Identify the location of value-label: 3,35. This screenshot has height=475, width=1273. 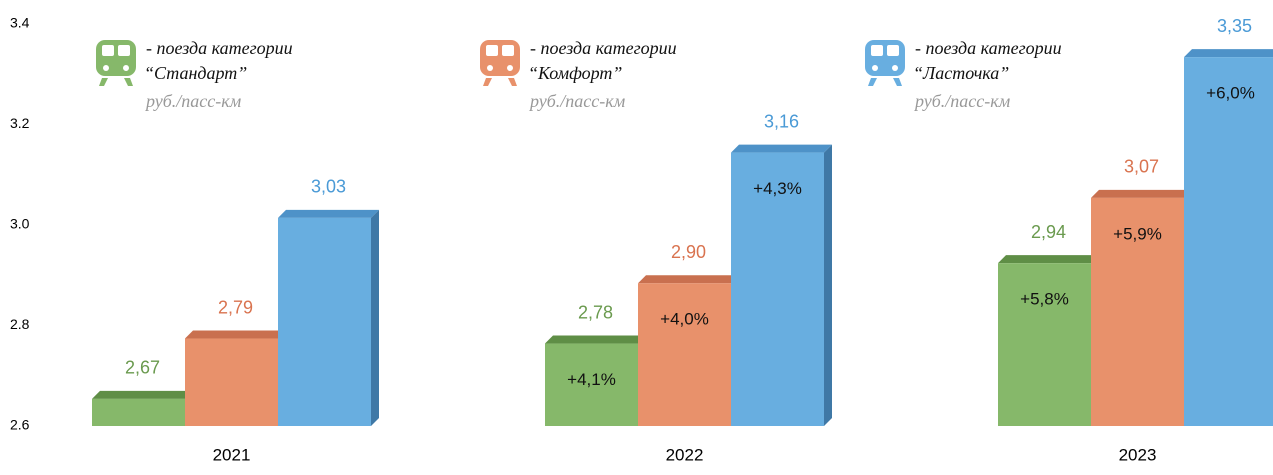
(1234, 26).